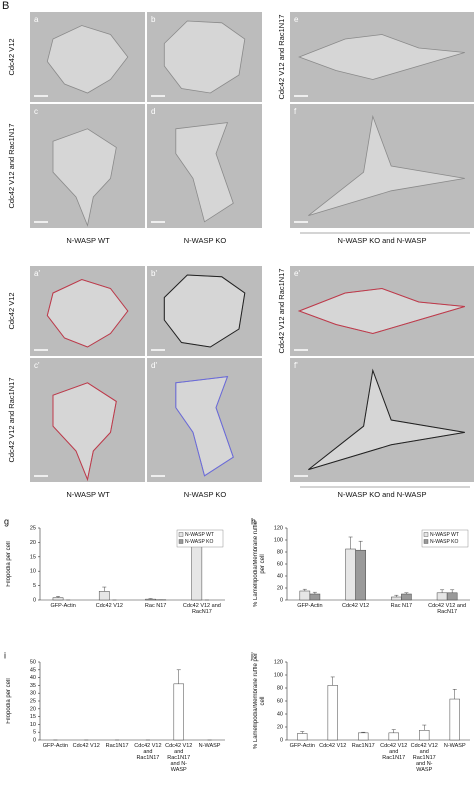  Describe the element at coordinates (401, 606) in the screenshot. I see `x-tick-label: Rac N17` at that location.